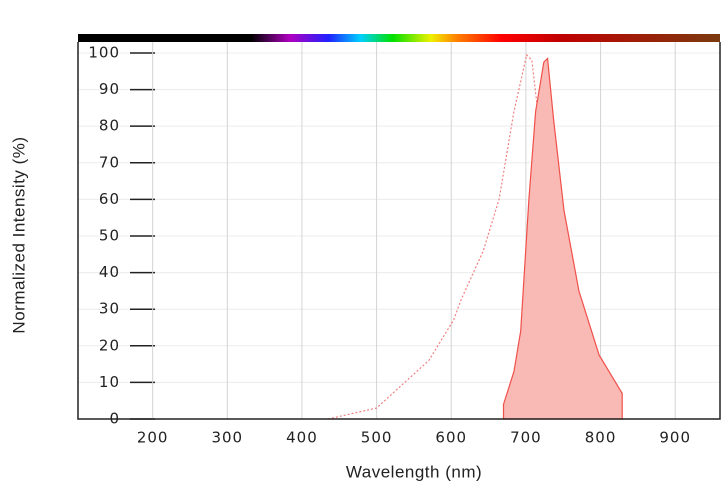 This screenshot has width=728, height=487. I want to click on y-tick-label: 90, so click(109, 89).